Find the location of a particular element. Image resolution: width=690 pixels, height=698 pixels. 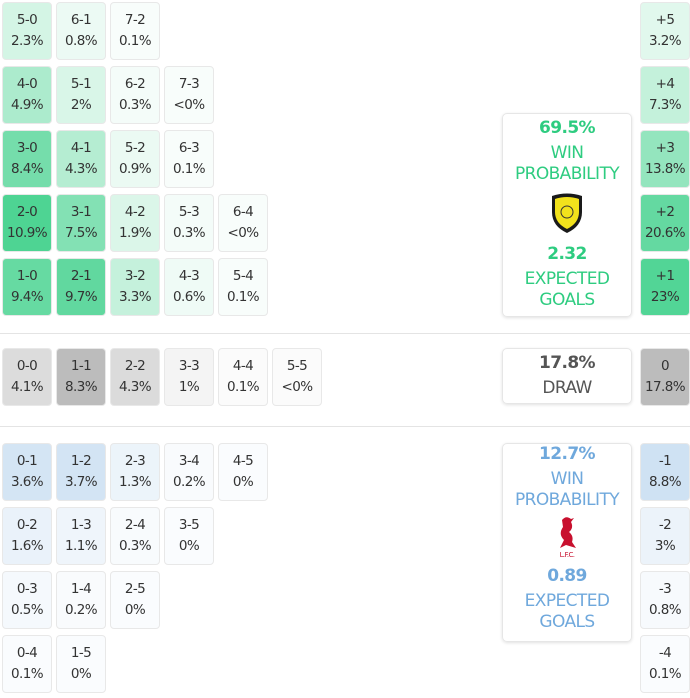

goal-margin-cell: -4 0.1% is located at coordinates (665, 664).